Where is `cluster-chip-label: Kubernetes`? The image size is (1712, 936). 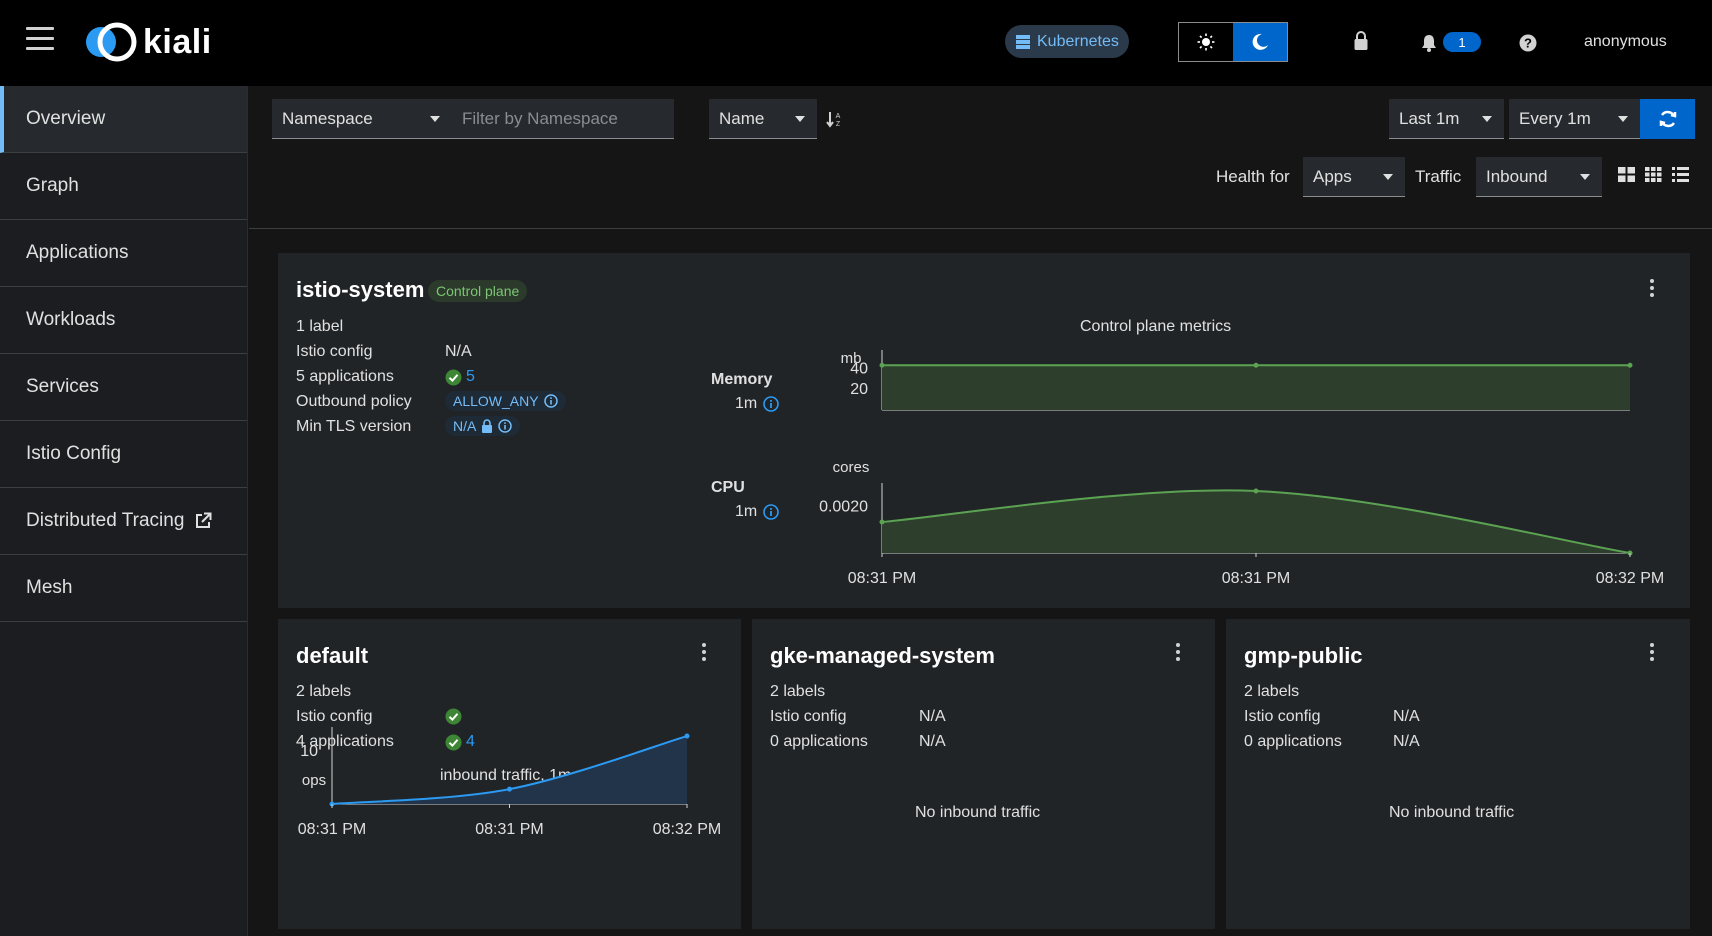
cluster-chip-label: Kubernetes is located at coordinates (1078, 41).